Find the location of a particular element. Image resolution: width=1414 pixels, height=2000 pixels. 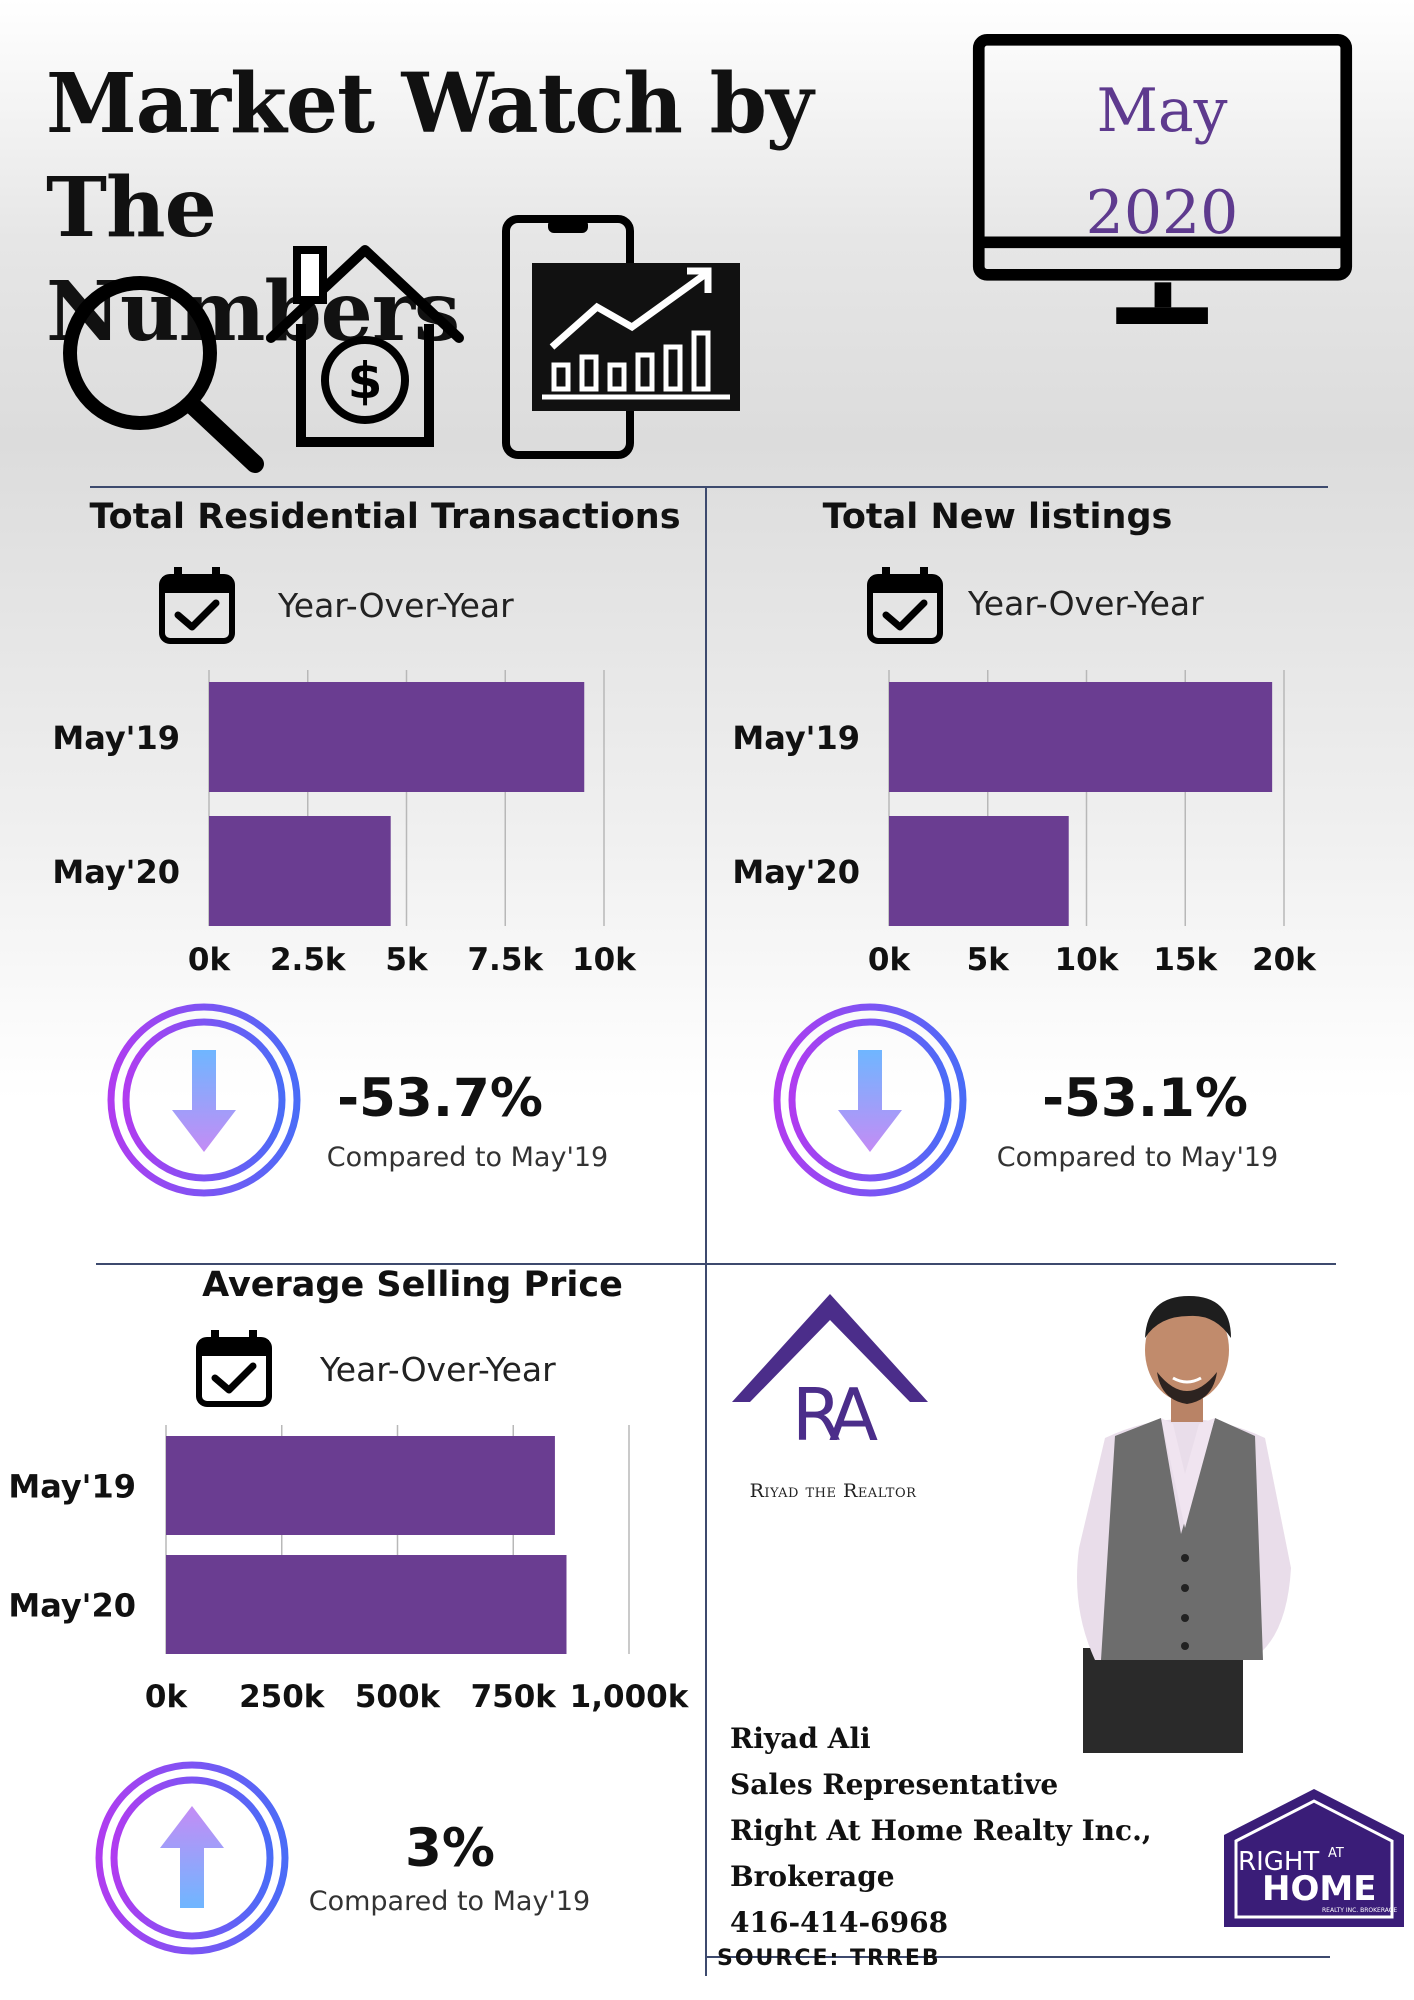

riyad-logo-caption: Riyad the Realtor is located at coordinates (833, 1491).